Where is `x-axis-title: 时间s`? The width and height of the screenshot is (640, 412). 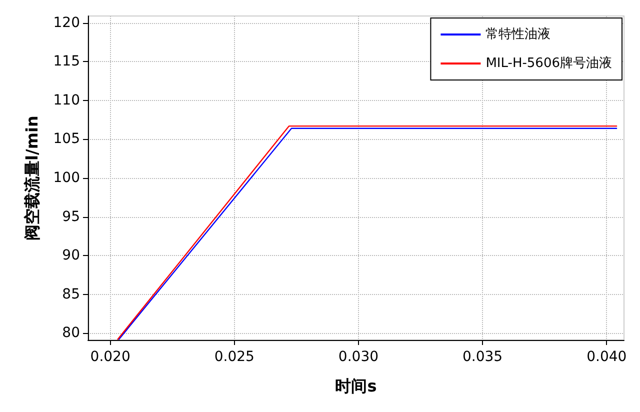
x-axis-title: 时间s is located at coordinates (356, 386).